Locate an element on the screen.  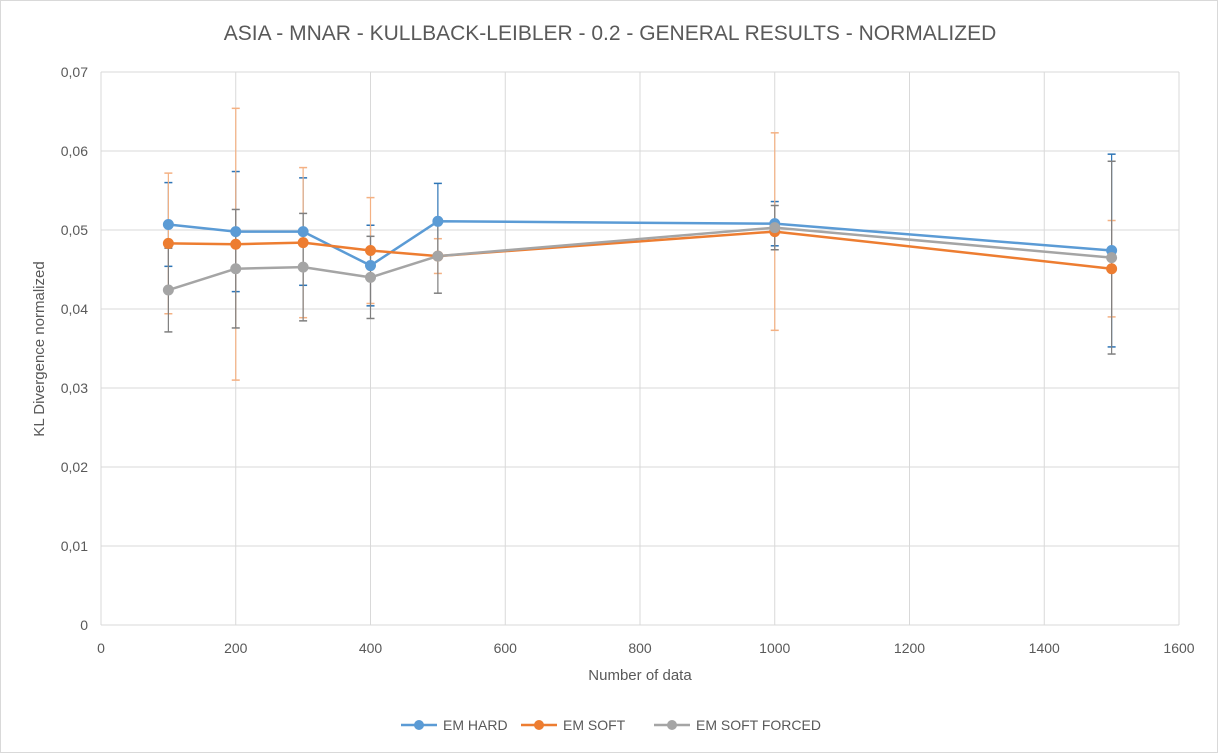
legend-entry-em-soft-forced: EM SOFT FORCED is located at coordinates (737, 725).